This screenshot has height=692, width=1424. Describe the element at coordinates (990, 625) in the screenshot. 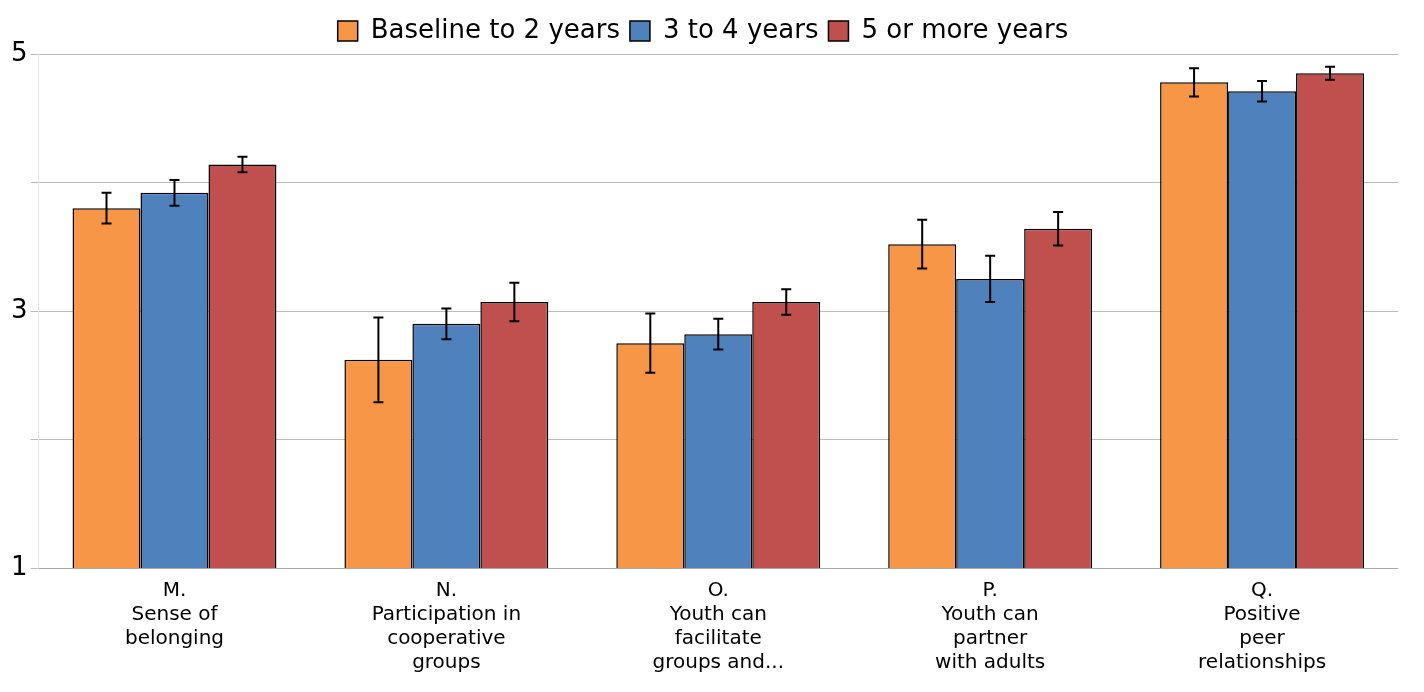

I see `x-tick-label: P. Youth can partner with adults` at that location.